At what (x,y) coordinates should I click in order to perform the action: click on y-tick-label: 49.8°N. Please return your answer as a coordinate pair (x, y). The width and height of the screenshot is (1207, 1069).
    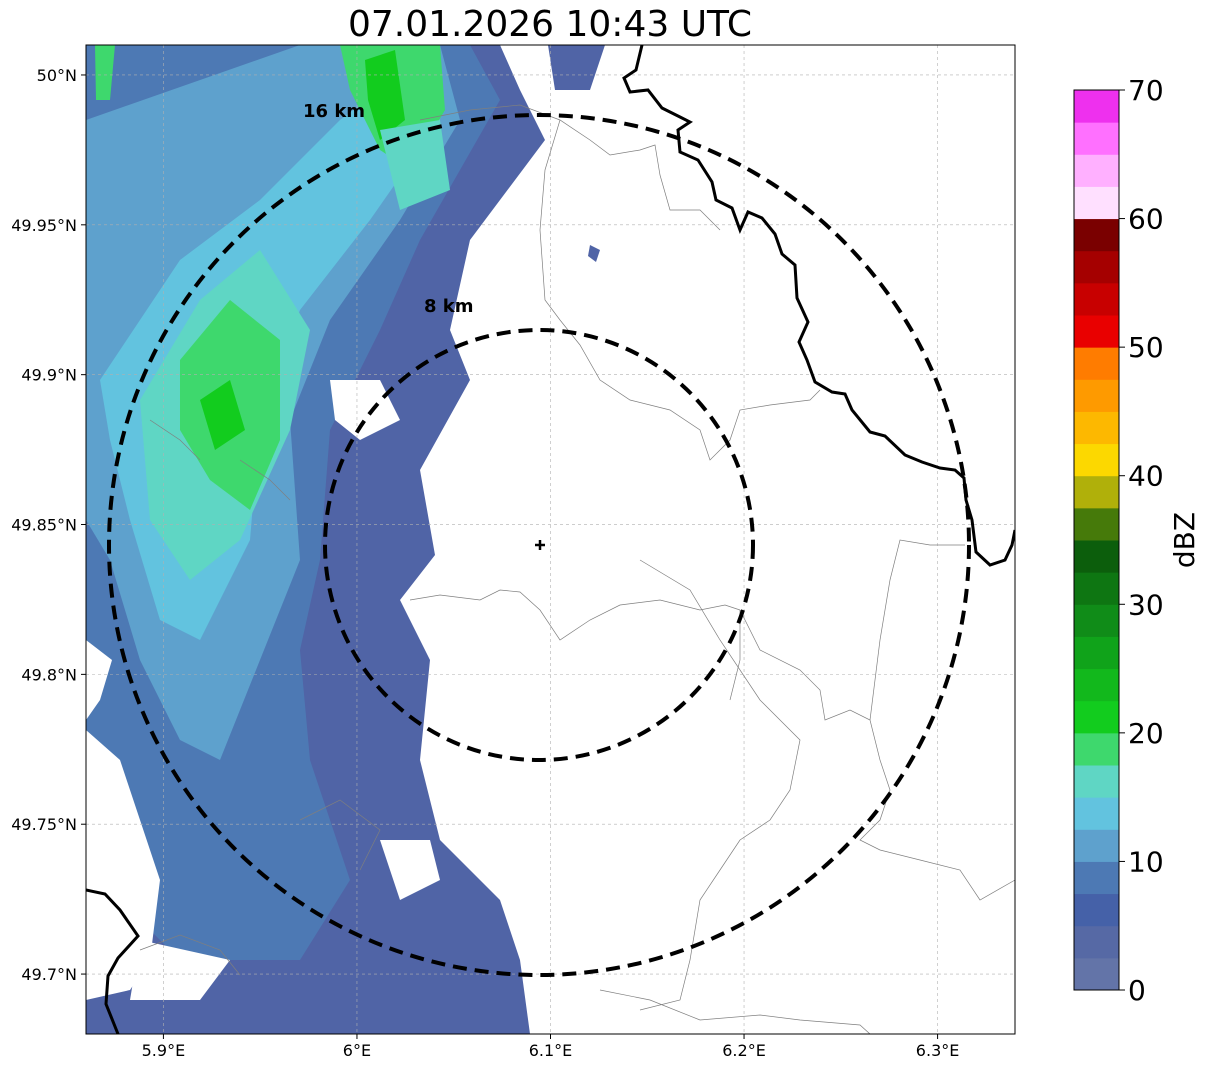
    Looking at the image, I should click on (49, 674).